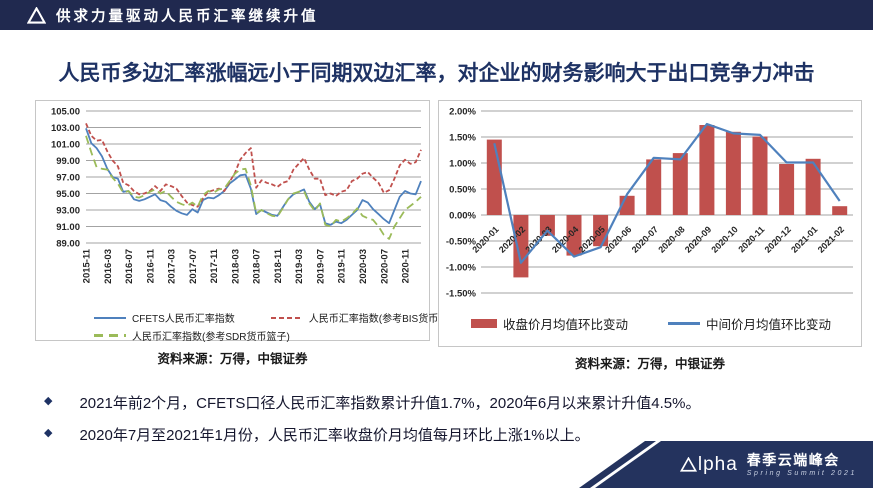  I want to click on green-dash-swatch, so click(110, 335).